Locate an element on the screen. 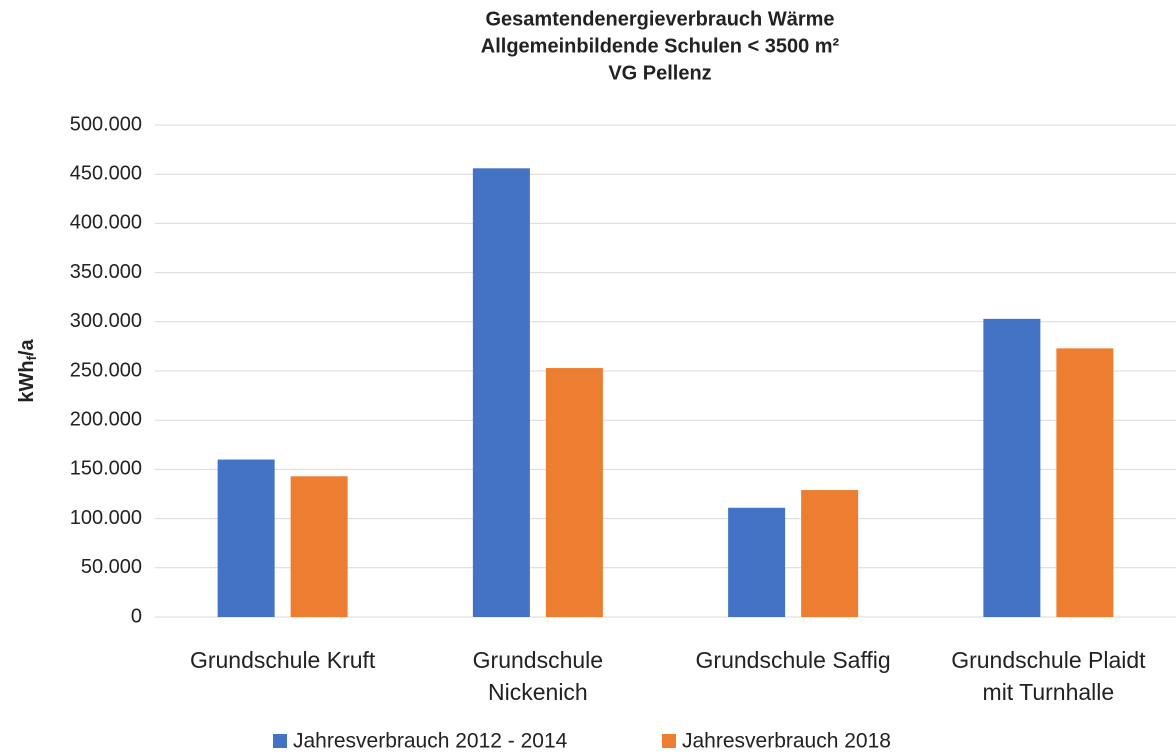 The image size is (1176, 756). y-tick-label: 150.000 is located at coordinates (106, 469).